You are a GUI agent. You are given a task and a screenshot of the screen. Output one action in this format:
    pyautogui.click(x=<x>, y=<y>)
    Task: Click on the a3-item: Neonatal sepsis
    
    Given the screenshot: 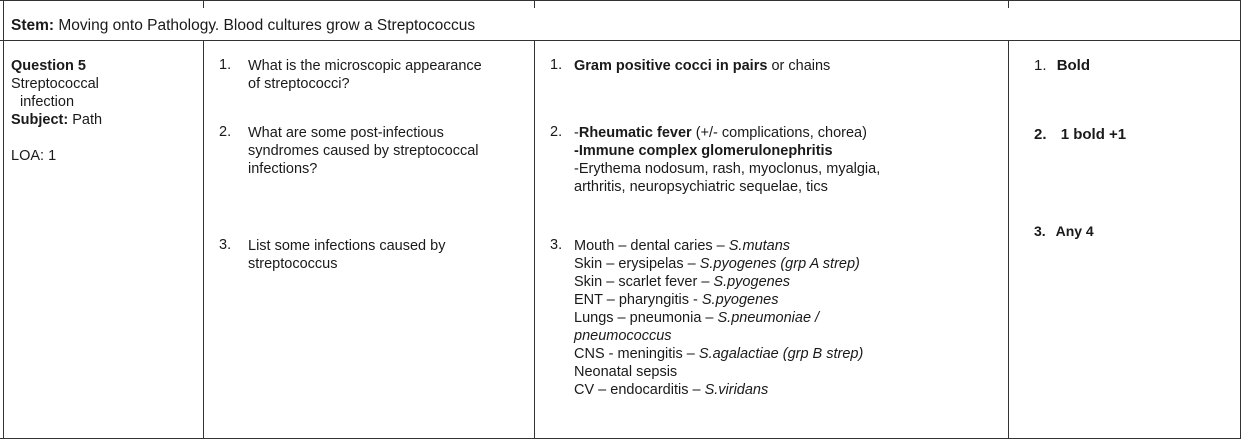 What is the action you would take?
    pyautogui.click(x=718, y=372)
    